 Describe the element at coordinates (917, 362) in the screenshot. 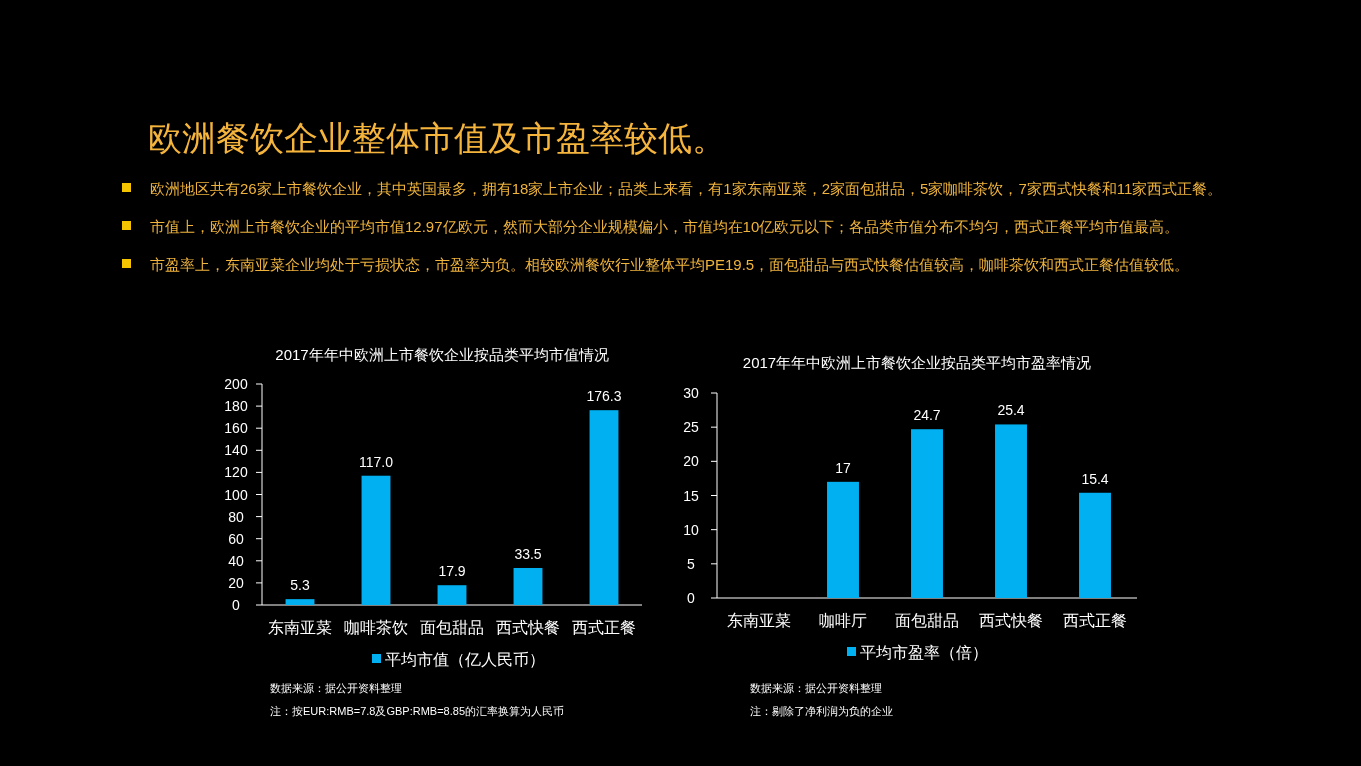

I see `chart-title: 2017年年中欧洲上市餐饮企业按品类平均市盈率情况` at that location.